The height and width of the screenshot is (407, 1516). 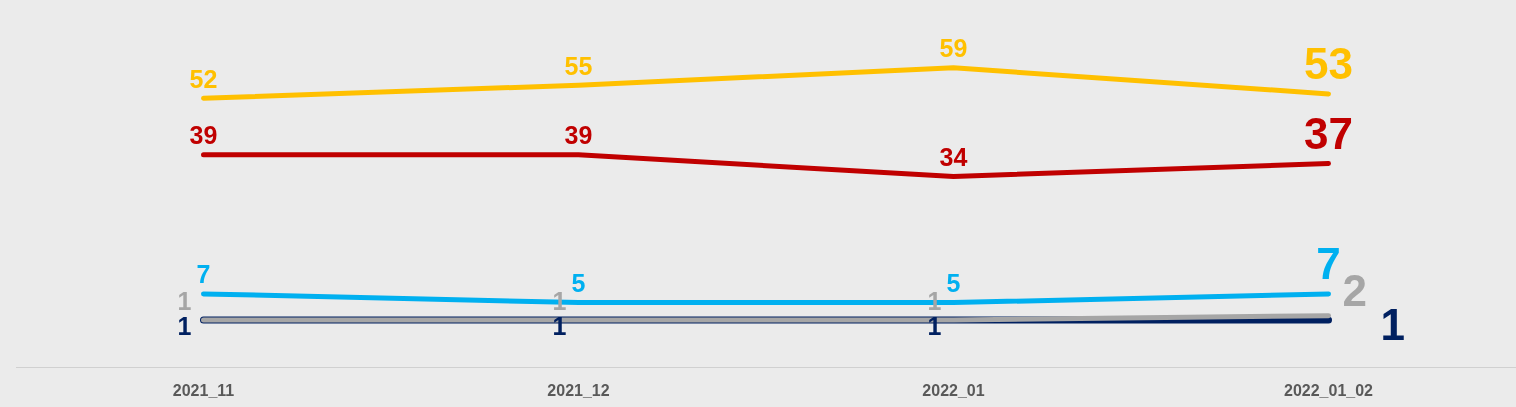 I want to click on x-tick-label: 2022_01_02, so click(x=1329, y=390).